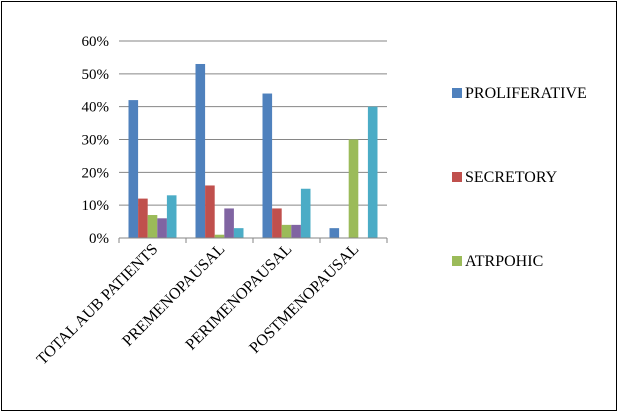 The width and height of the screenshot is (620, 414). I want to click on y-tick-label: 0%, so click(99, 239).